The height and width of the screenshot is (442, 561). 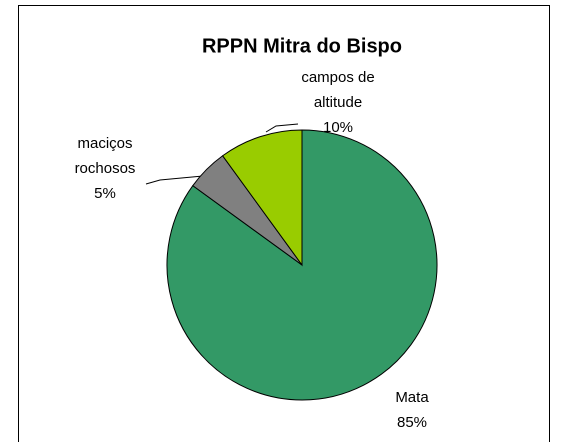 I want to click on label-line: campos de, so click(x=337, y=77).